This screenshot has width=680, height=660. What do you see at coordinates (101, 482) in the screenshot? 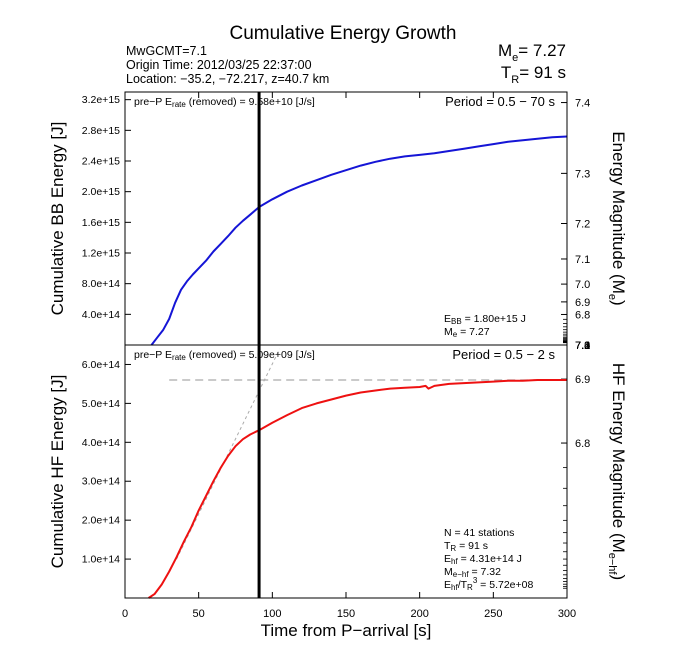
I see `hf-y-tick-label: 3.0e+14` at bounding box center [101, 482].